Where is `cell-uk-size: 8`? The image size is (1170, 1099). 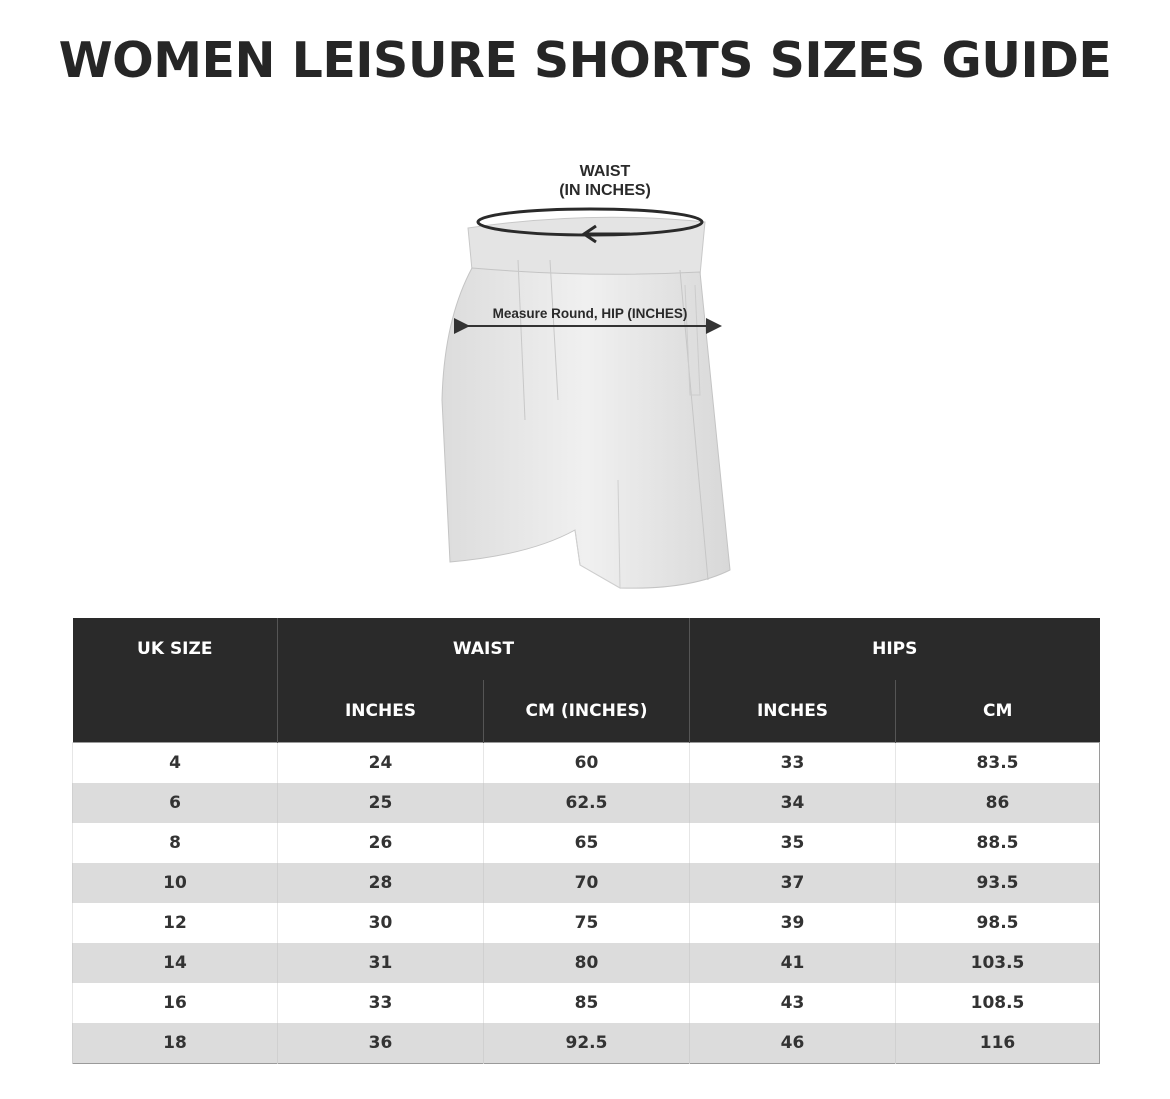 cell-uk-size: 8 is located at coordinates (175, 843).